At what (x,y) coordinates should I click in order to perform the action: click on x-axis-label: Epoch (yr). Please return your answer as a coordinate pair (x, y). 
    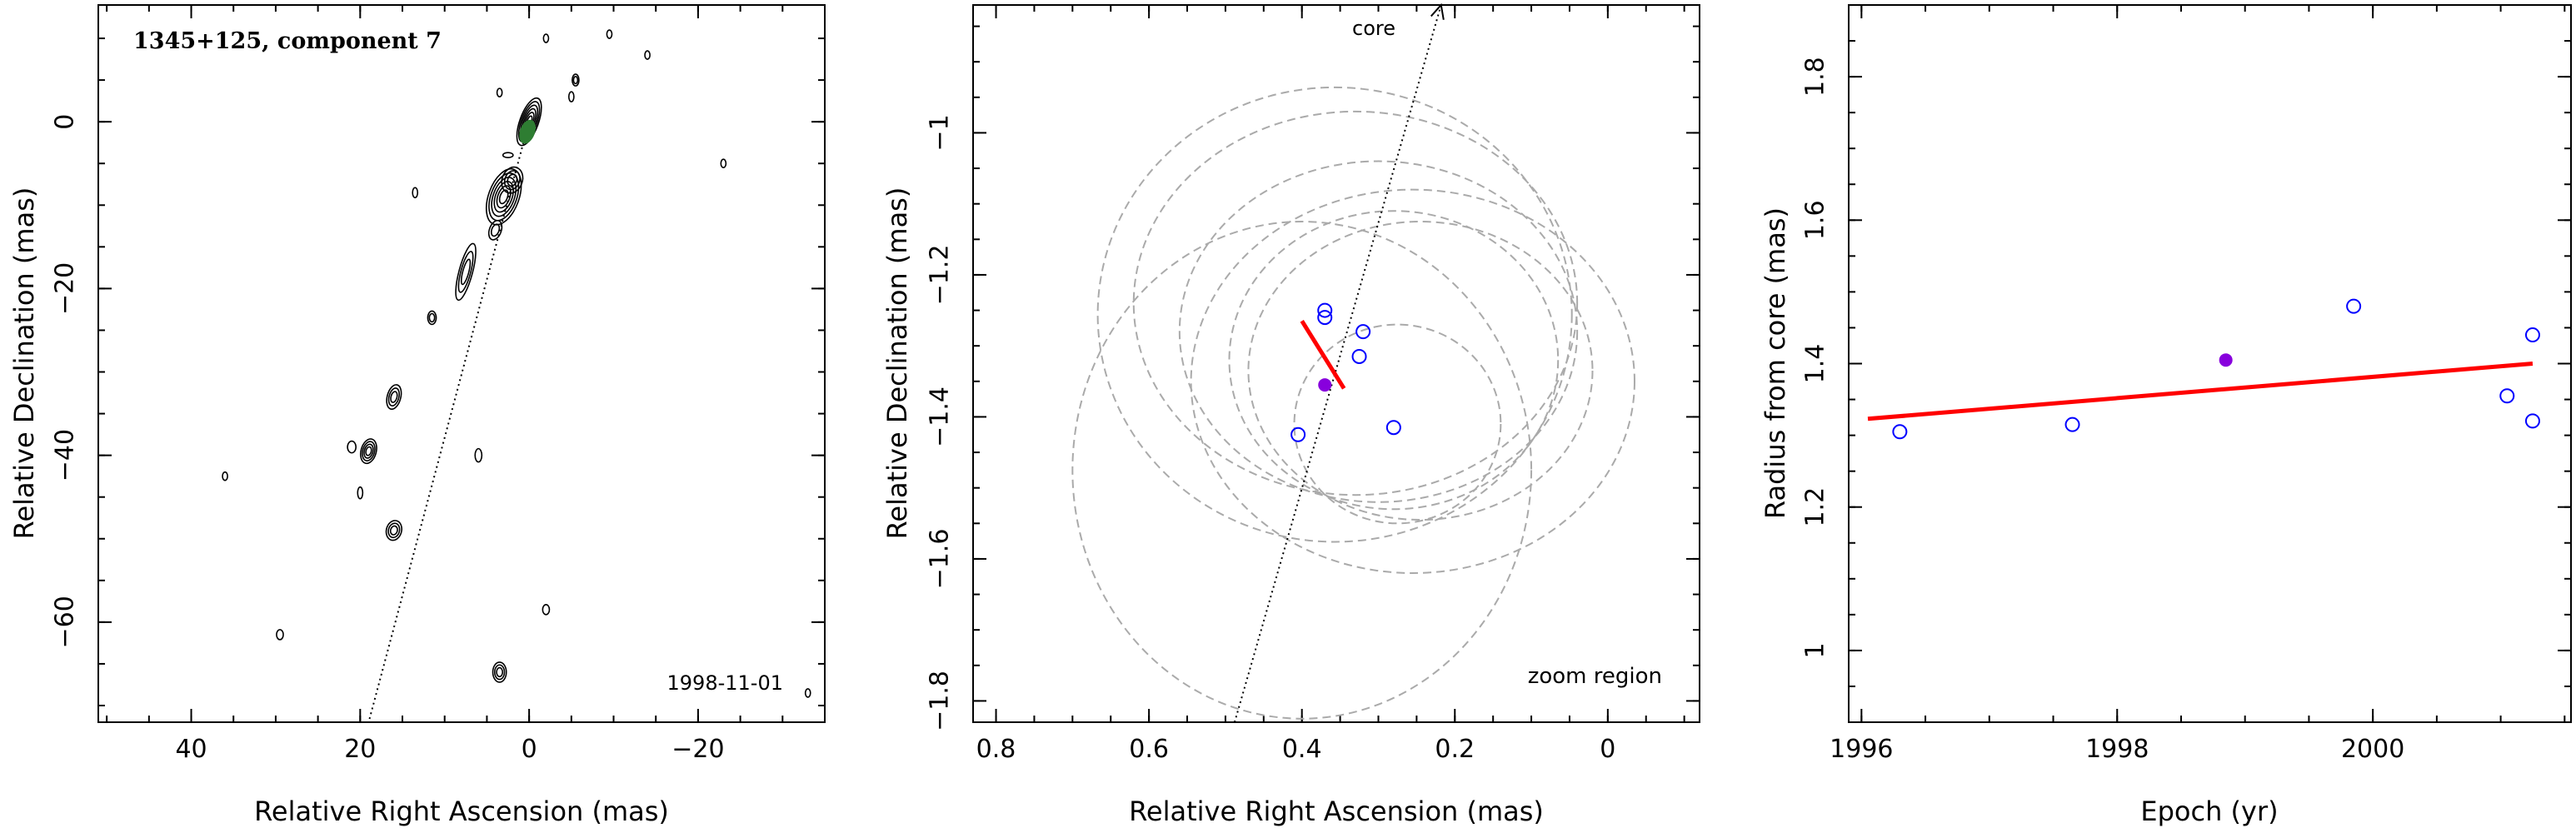
    Looking at the image, I should click on (2209, 811).